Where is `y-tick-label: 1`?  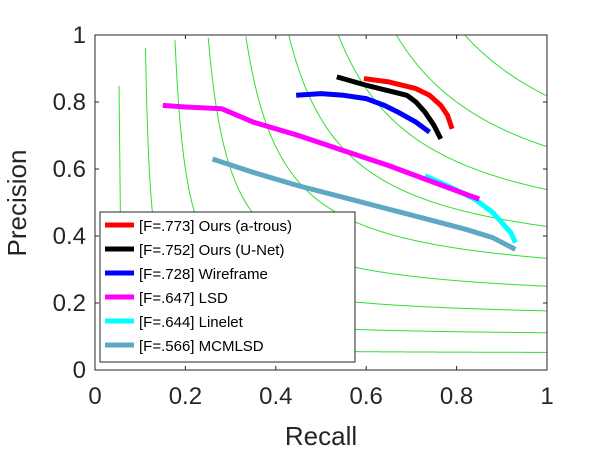 y-tick-label: 1 is located at coordinates (79, 35).